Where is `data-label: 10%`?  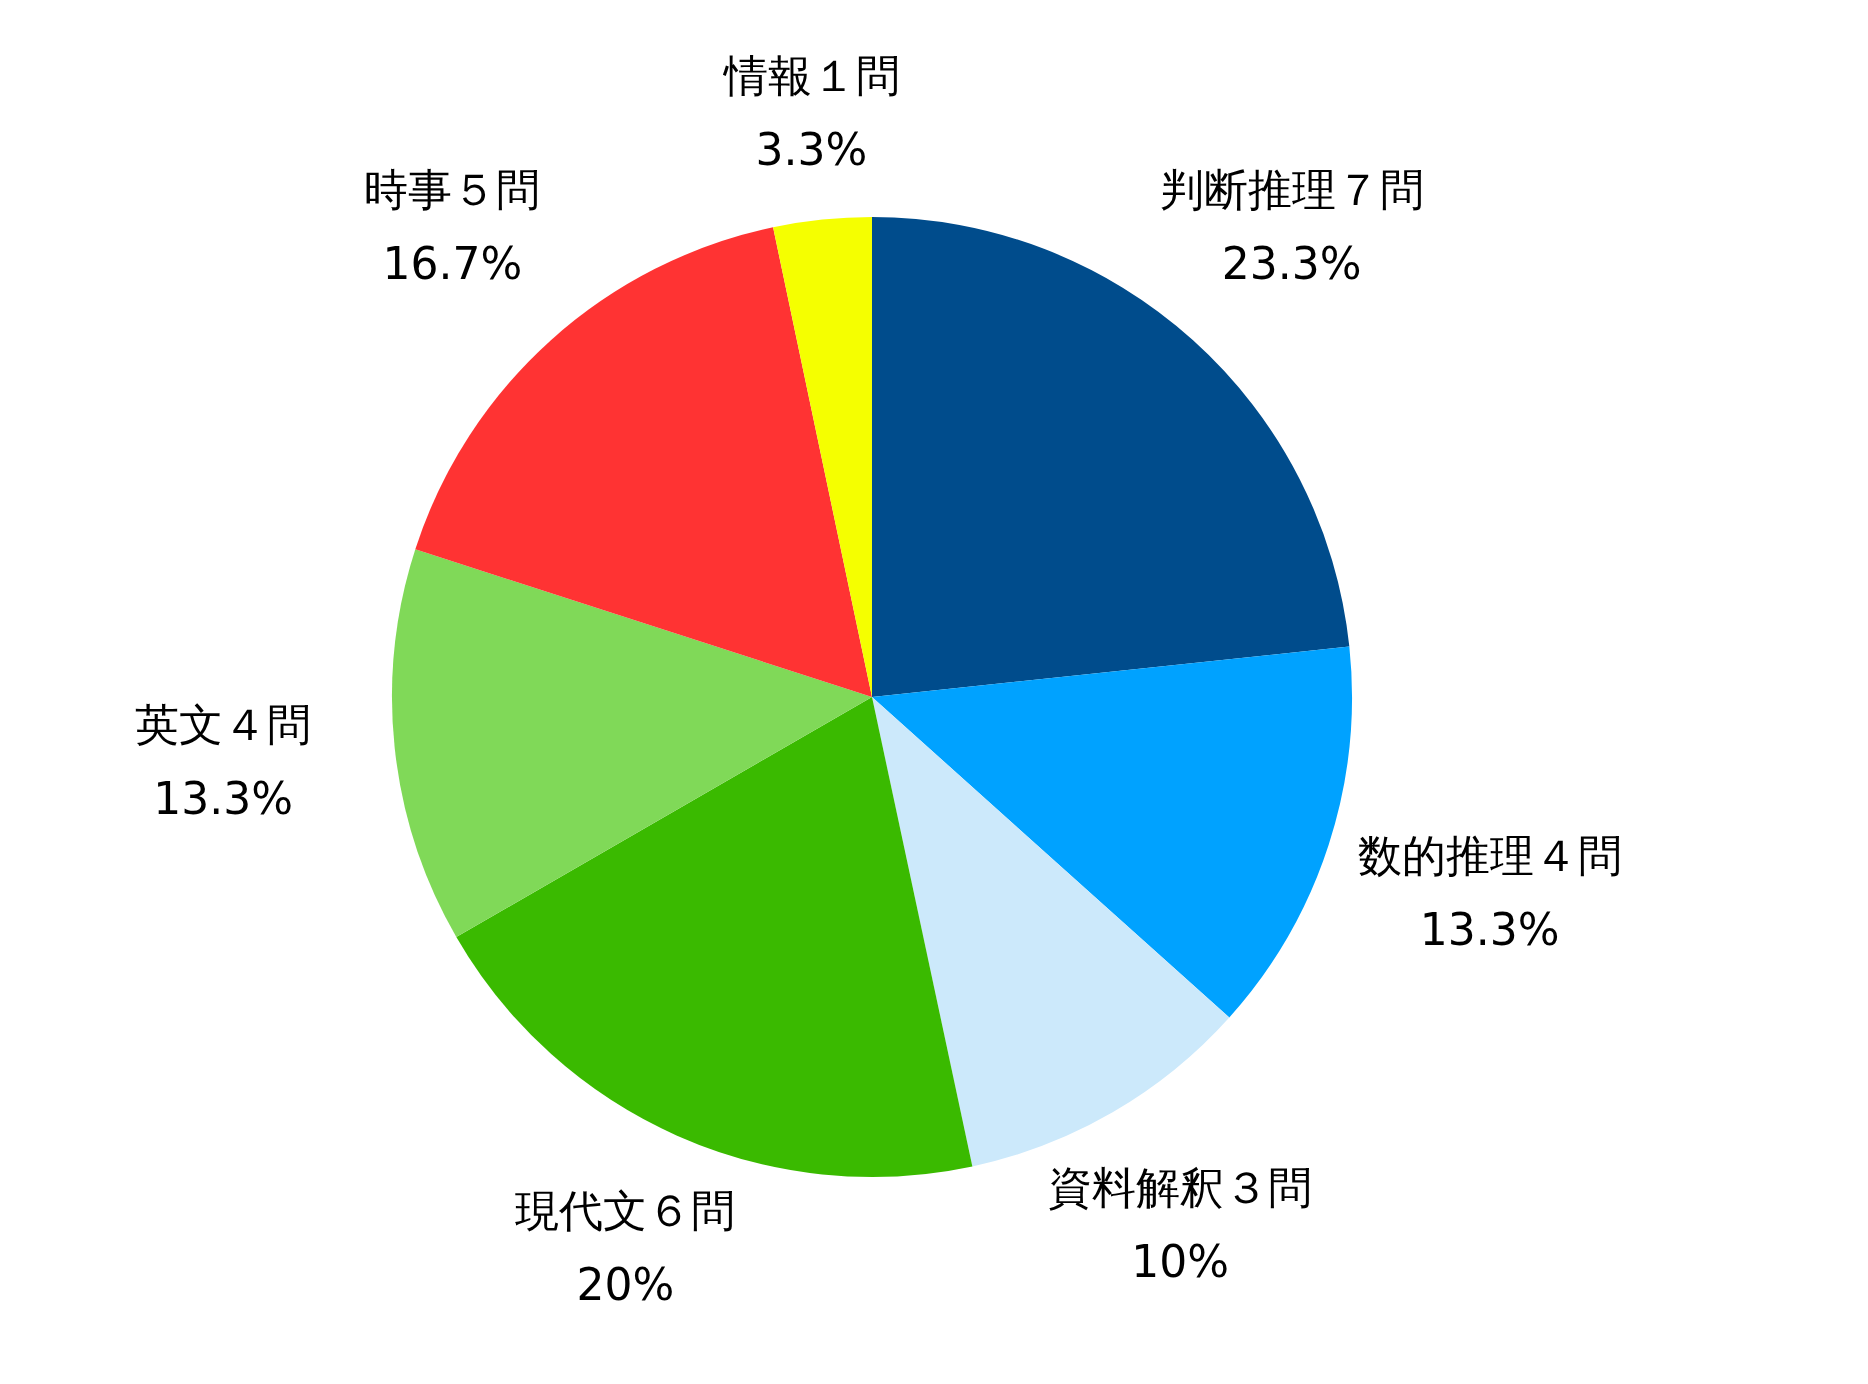 data-label: 10% is located at coordinates (1180, 1262).